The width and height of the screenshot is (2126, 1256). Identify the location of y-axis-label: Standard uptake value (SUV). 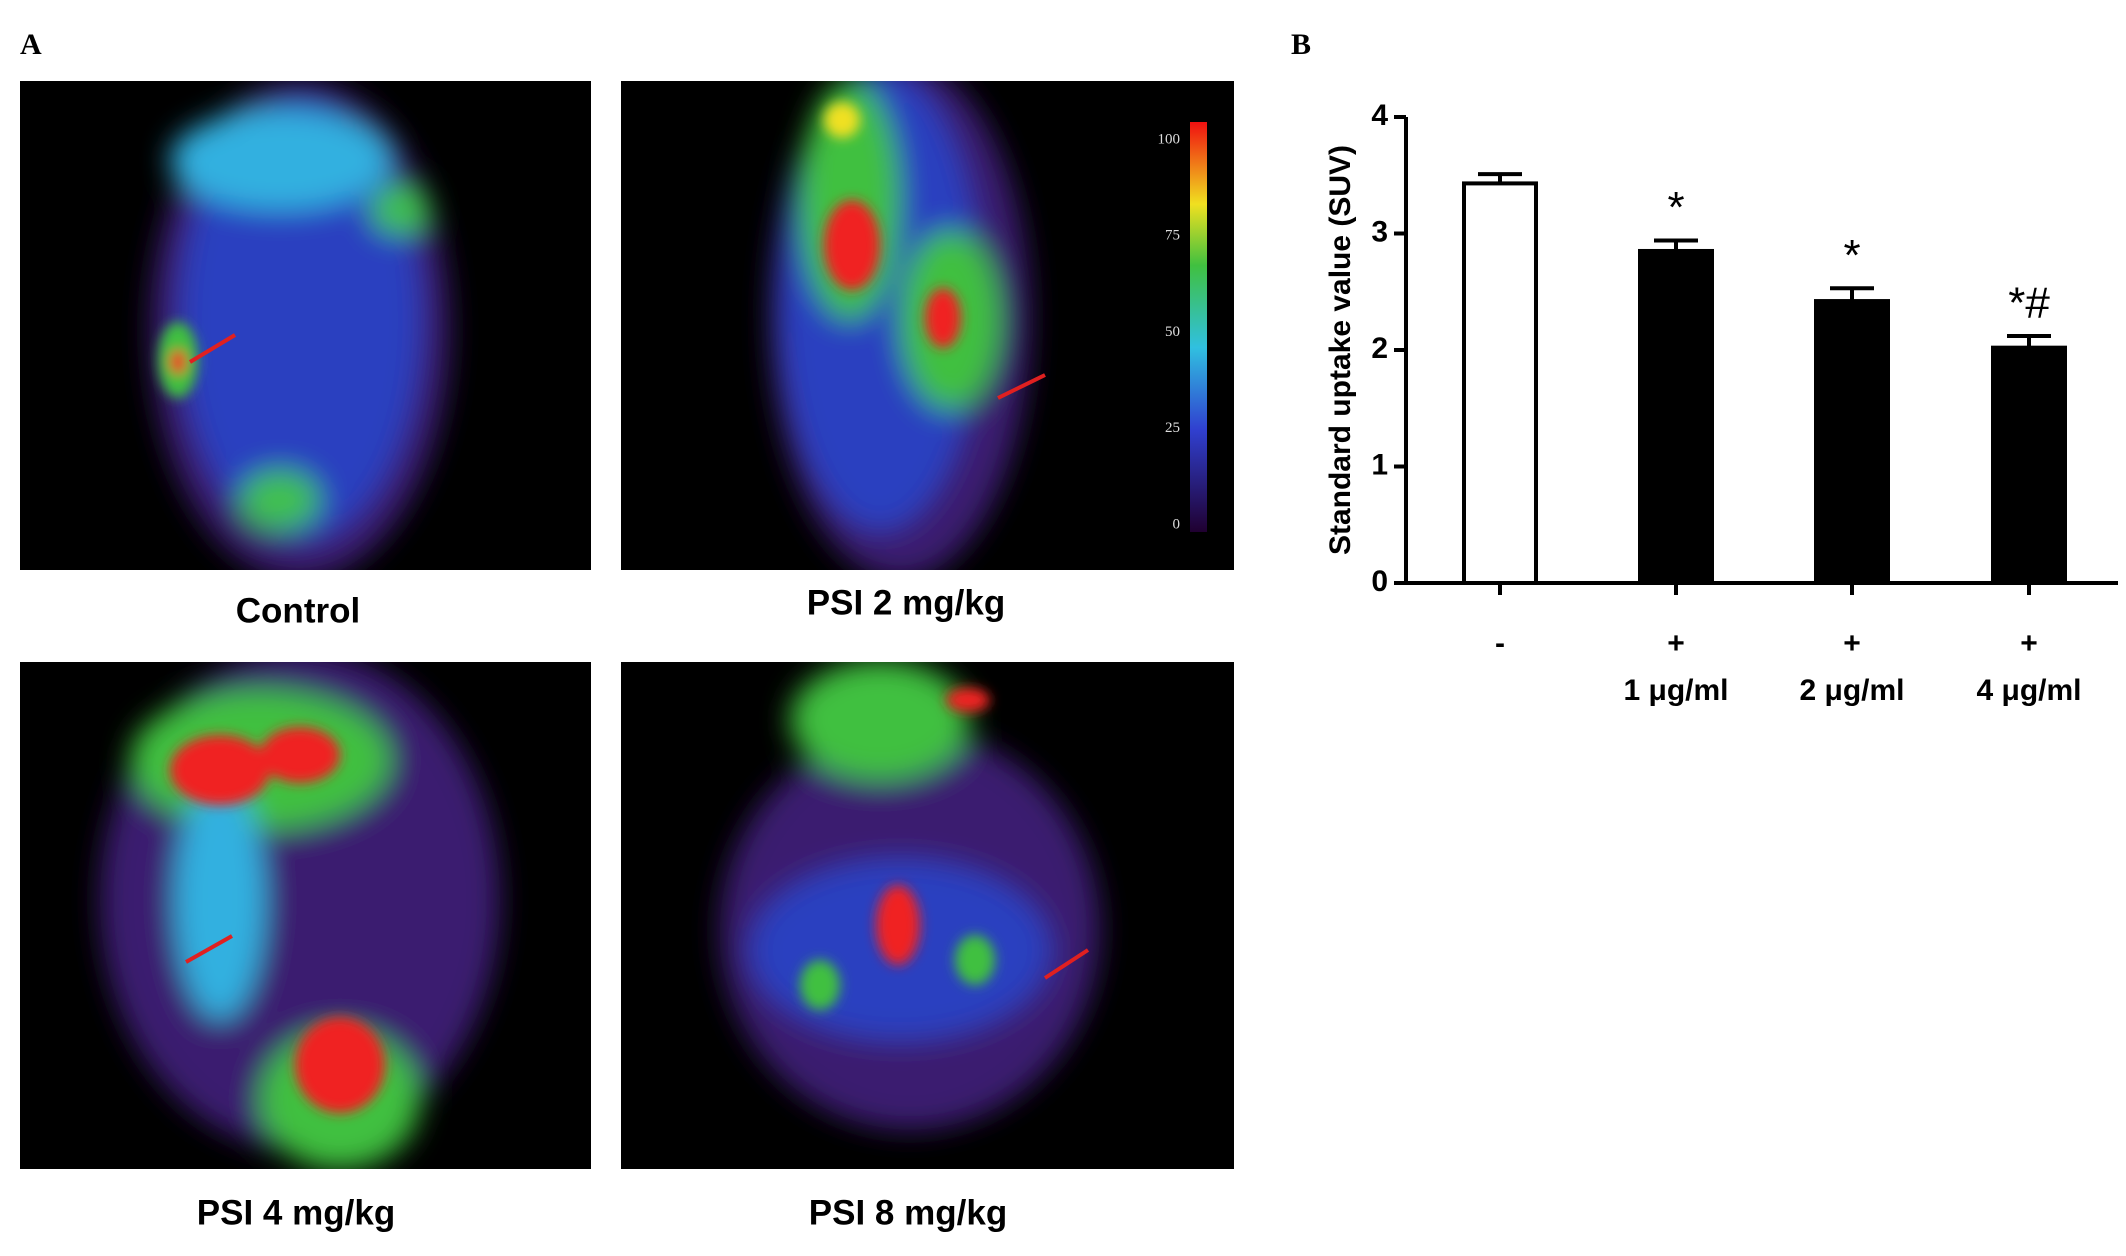
(1340, 350).